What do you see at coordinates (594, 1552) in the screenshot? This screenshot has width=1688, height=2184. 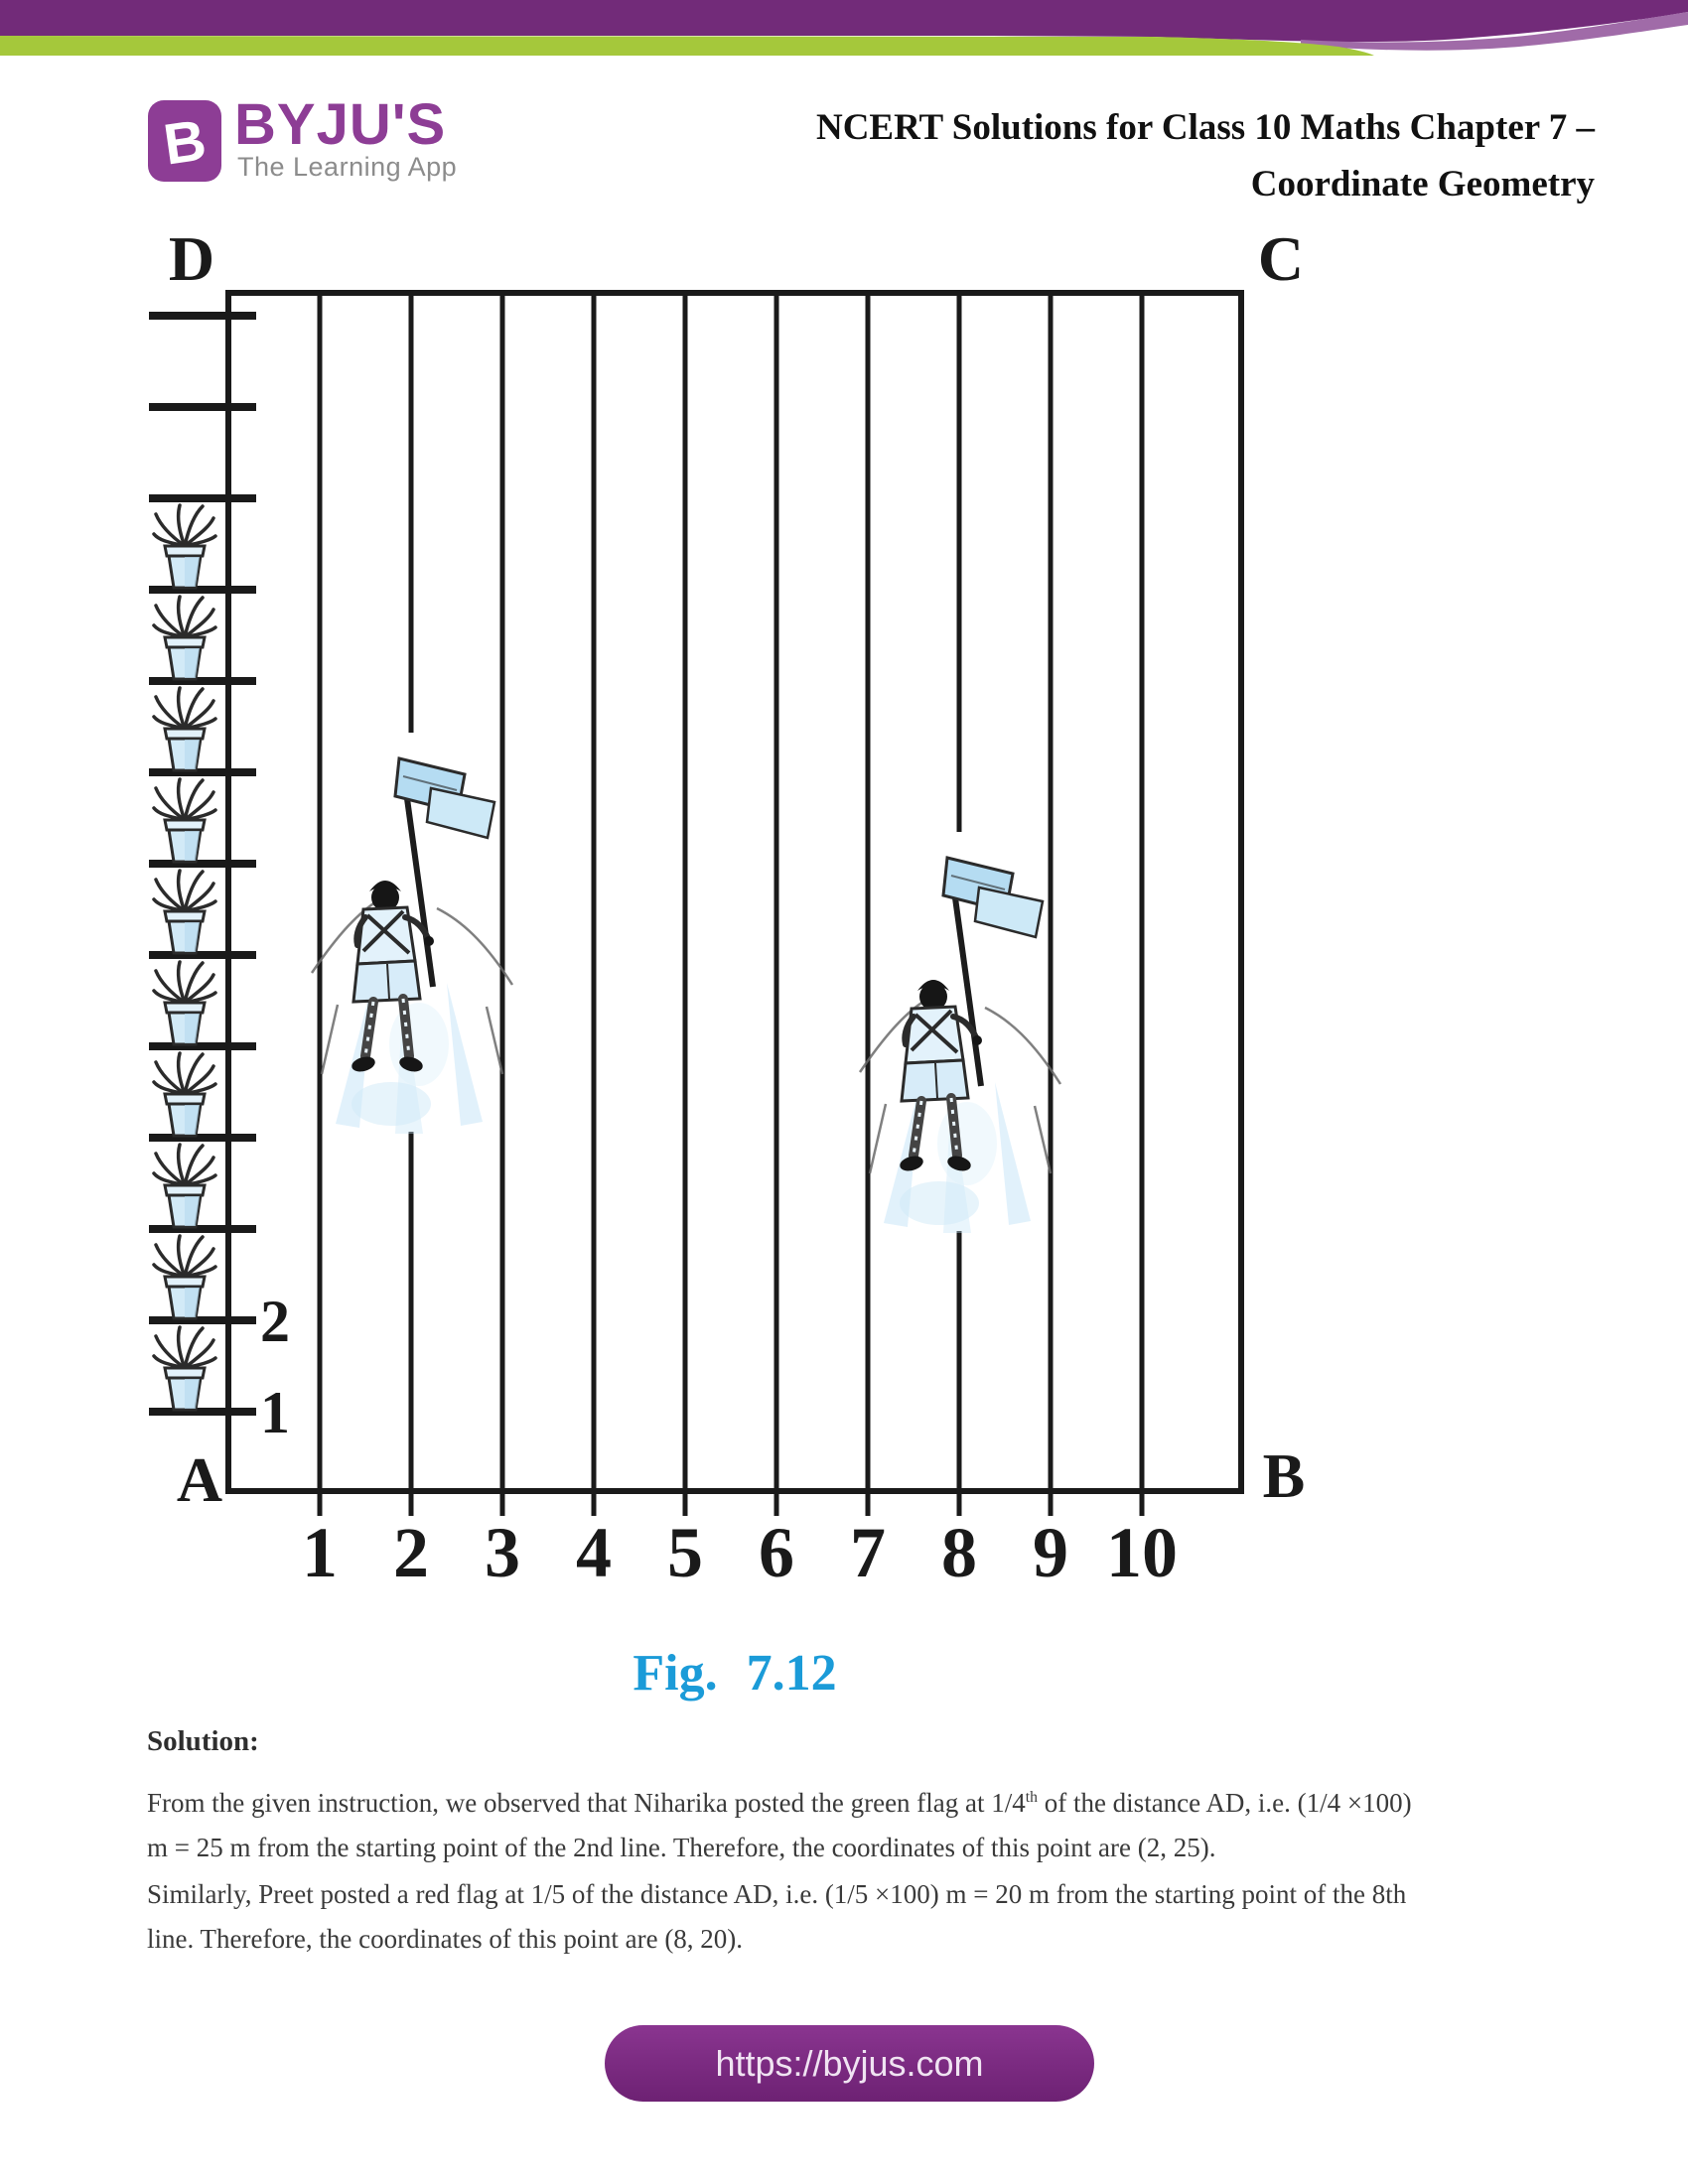 I see `column-number: 4` at bounding box center [594, 1552].